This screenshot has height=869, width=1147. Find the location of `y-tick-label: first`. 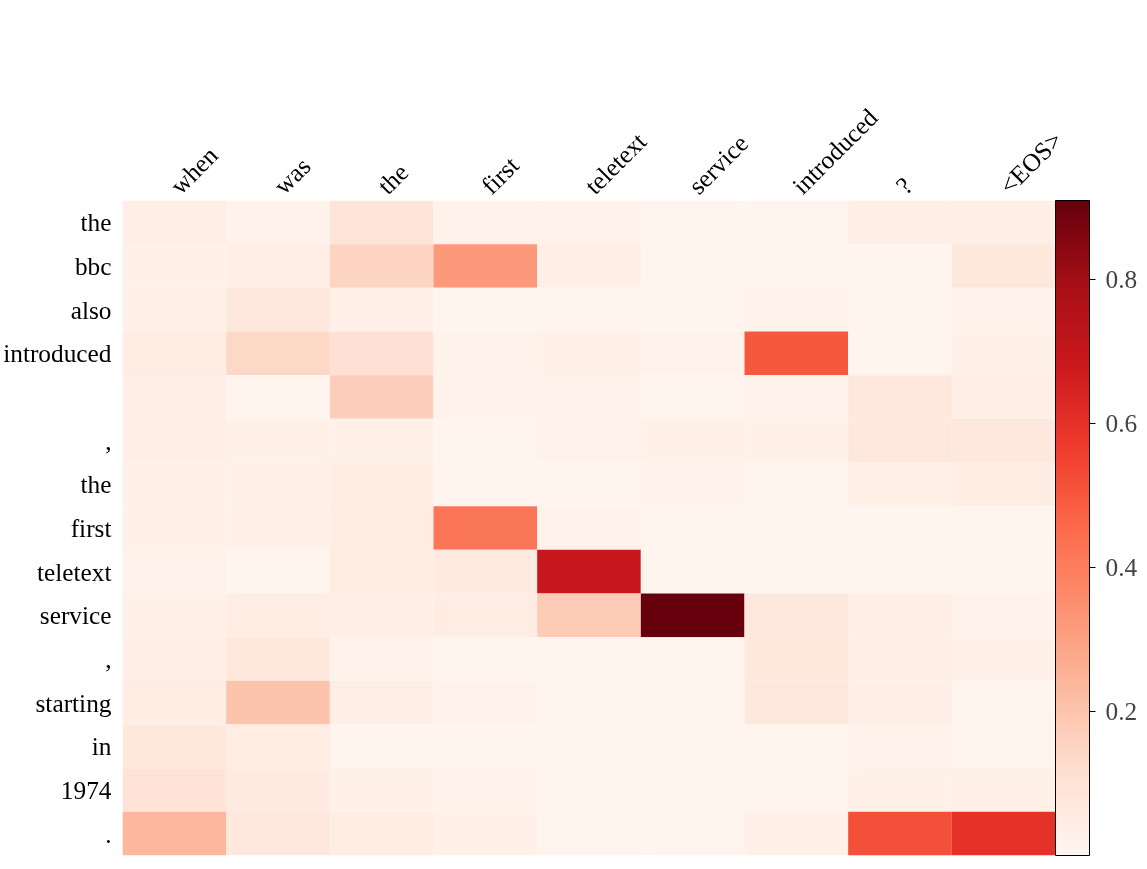

y-tick-label: first is located at coordinates (91, 528).